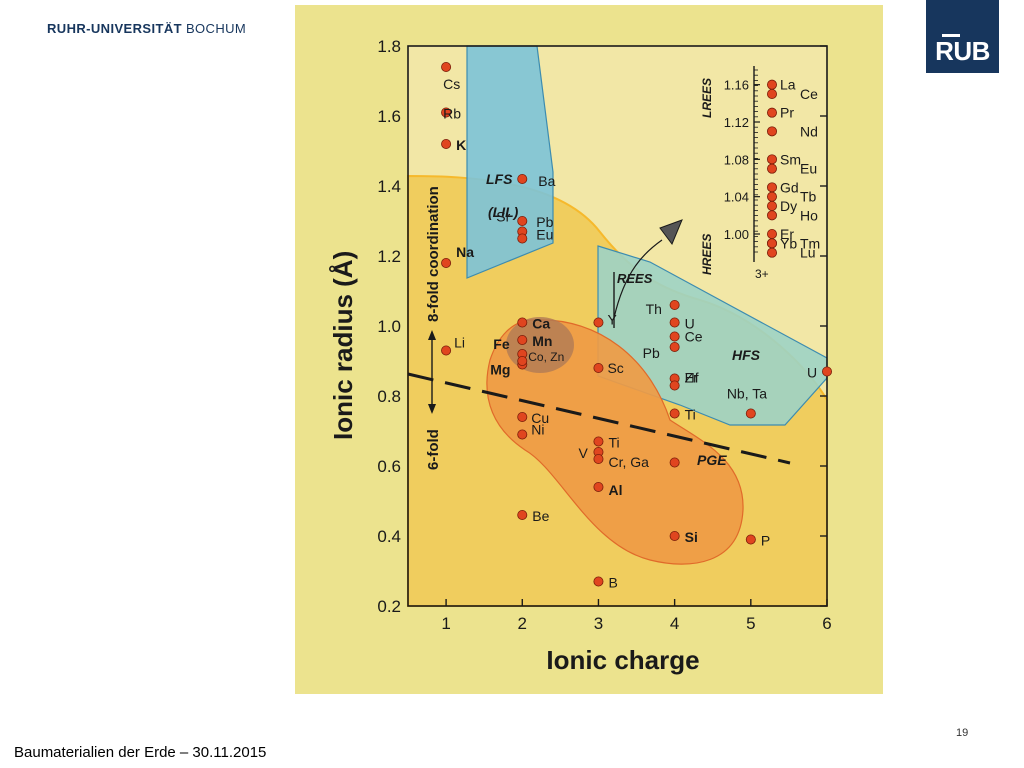 This screenshot has height=768, width=1024. Describe the element at coordinates (612, 320) in the screenshot. I see `point-label: Y` at that location.